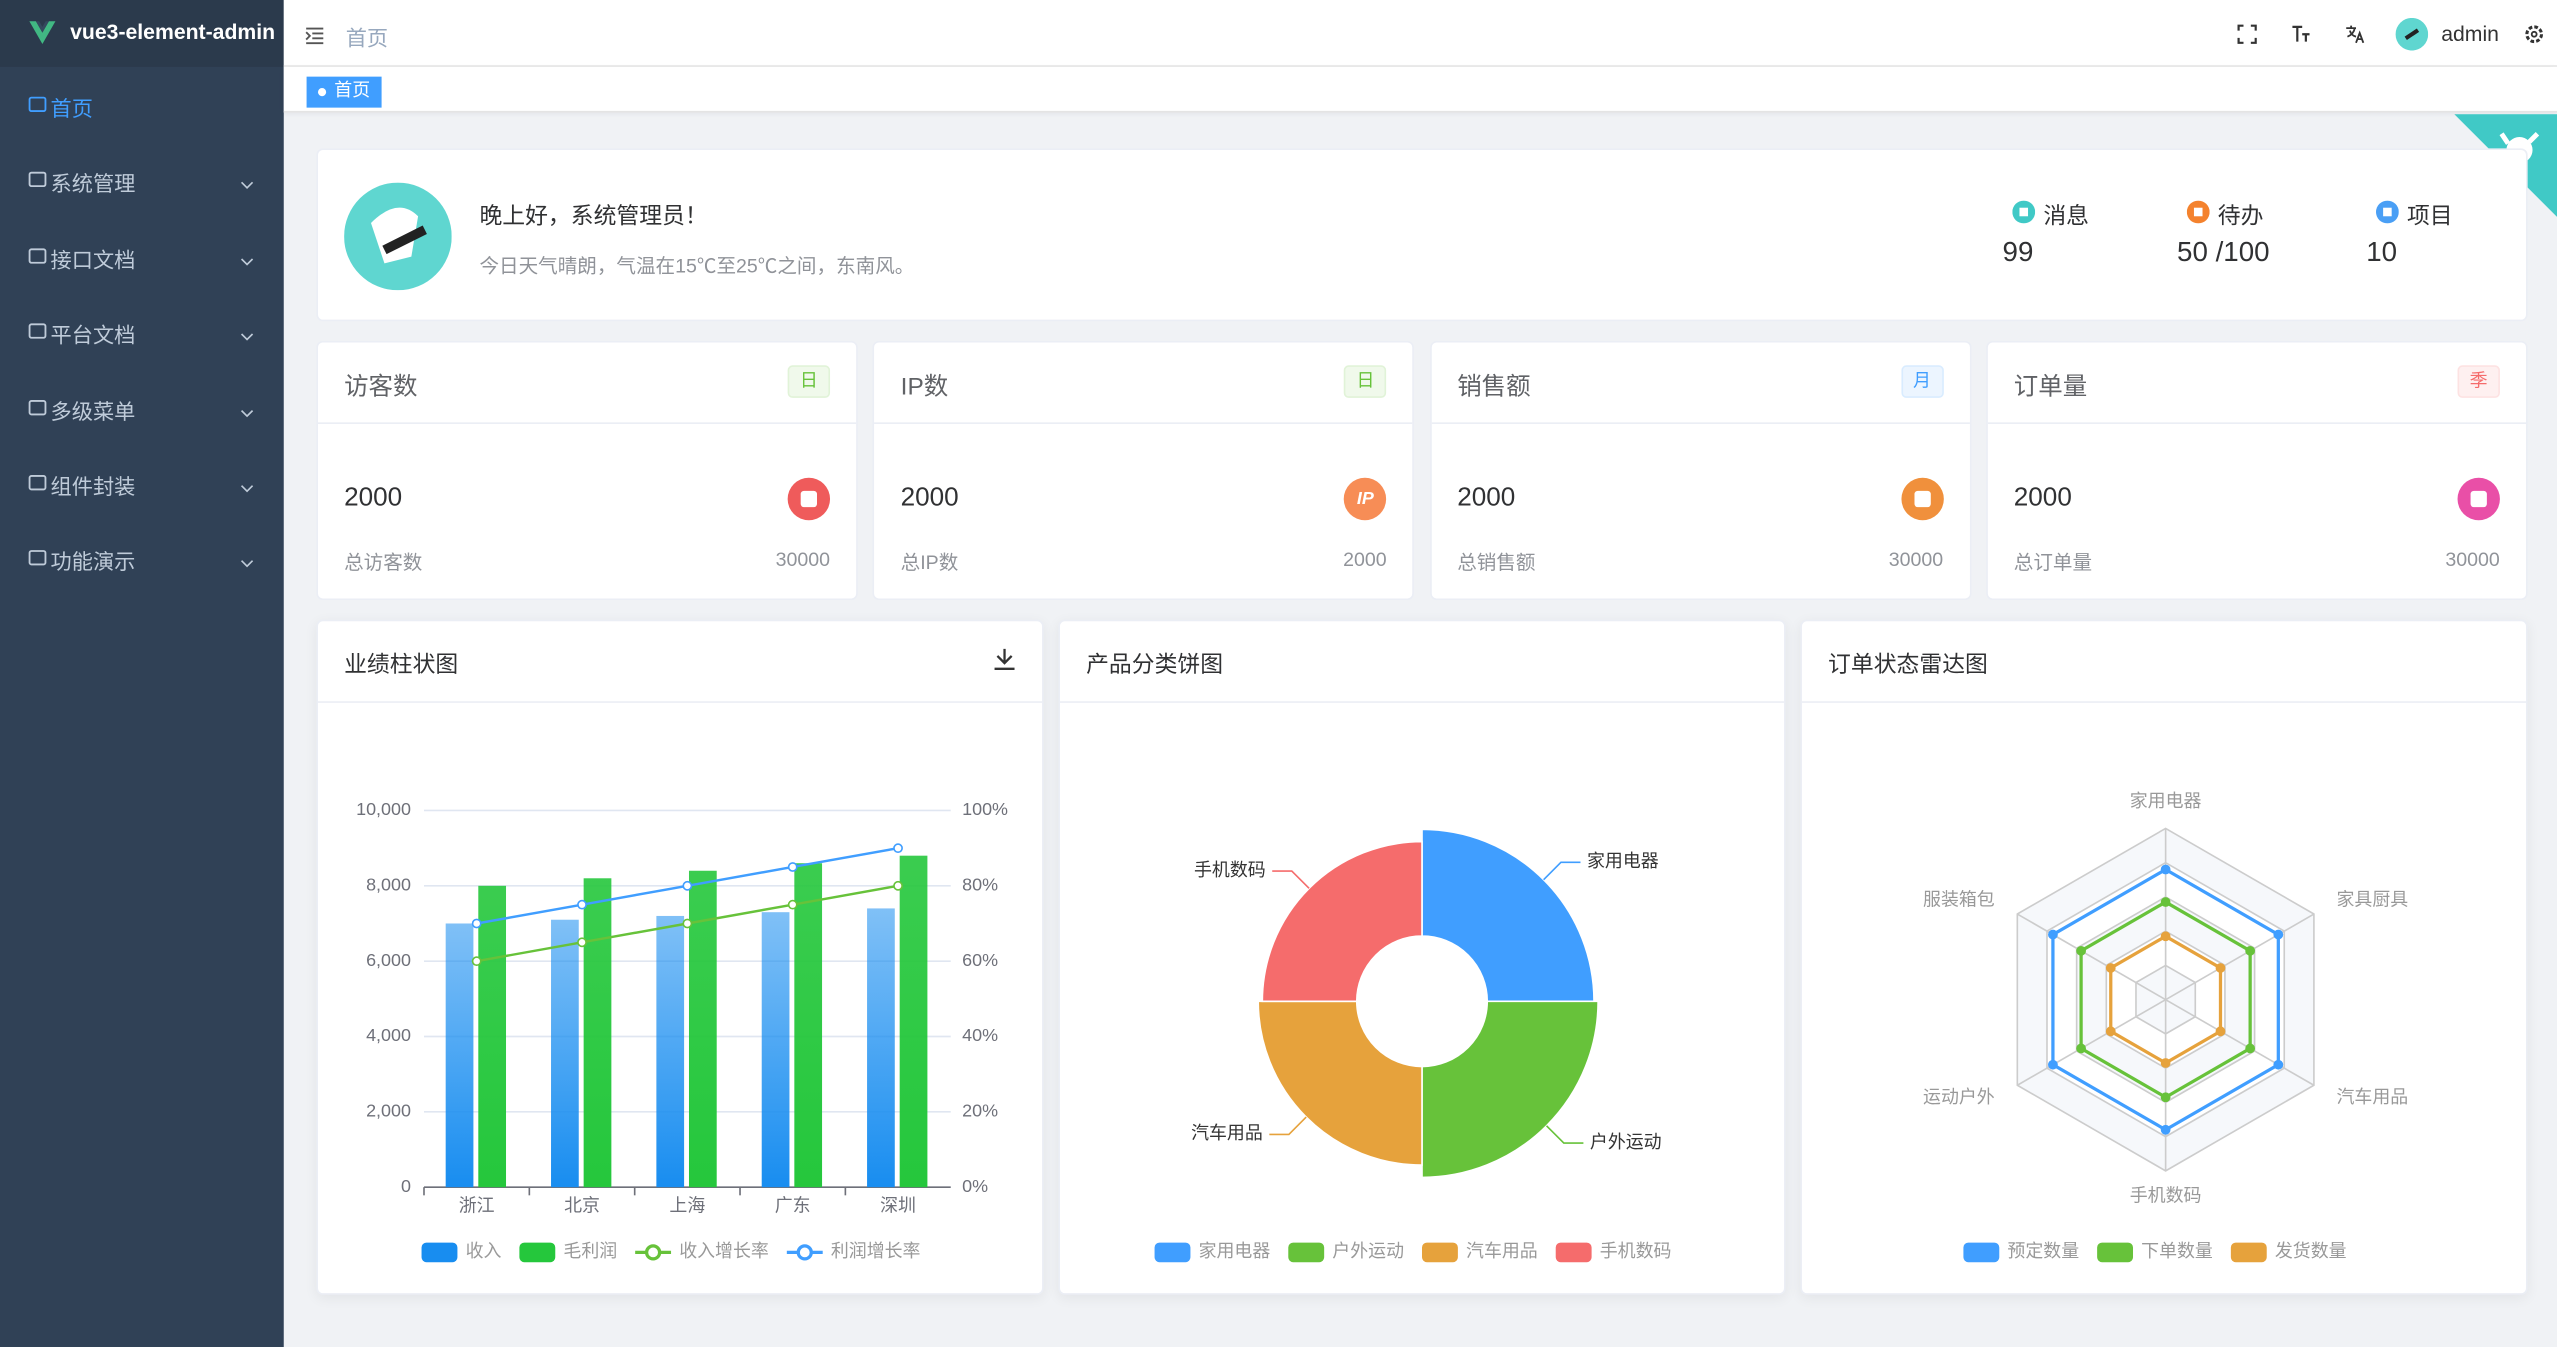 The image size is (2557, 1347). Describe the element at coordinates (352, 91) in the screenshot. I see `tag-label: 首页` at that location.